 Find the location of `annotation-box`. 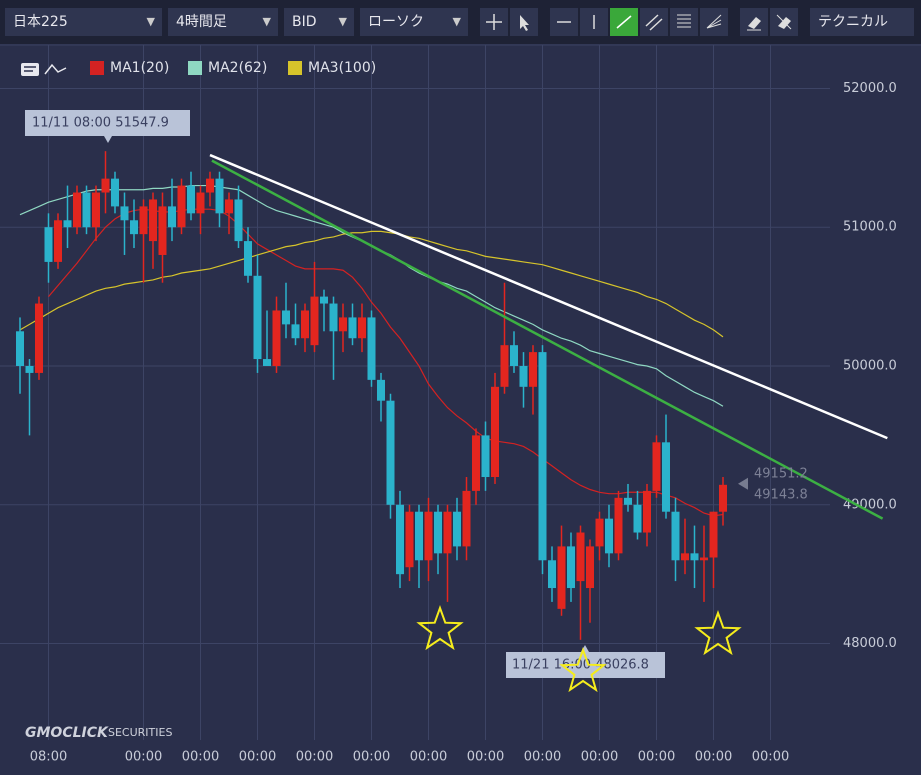

annotation-box is located at coordinates (107, 123).